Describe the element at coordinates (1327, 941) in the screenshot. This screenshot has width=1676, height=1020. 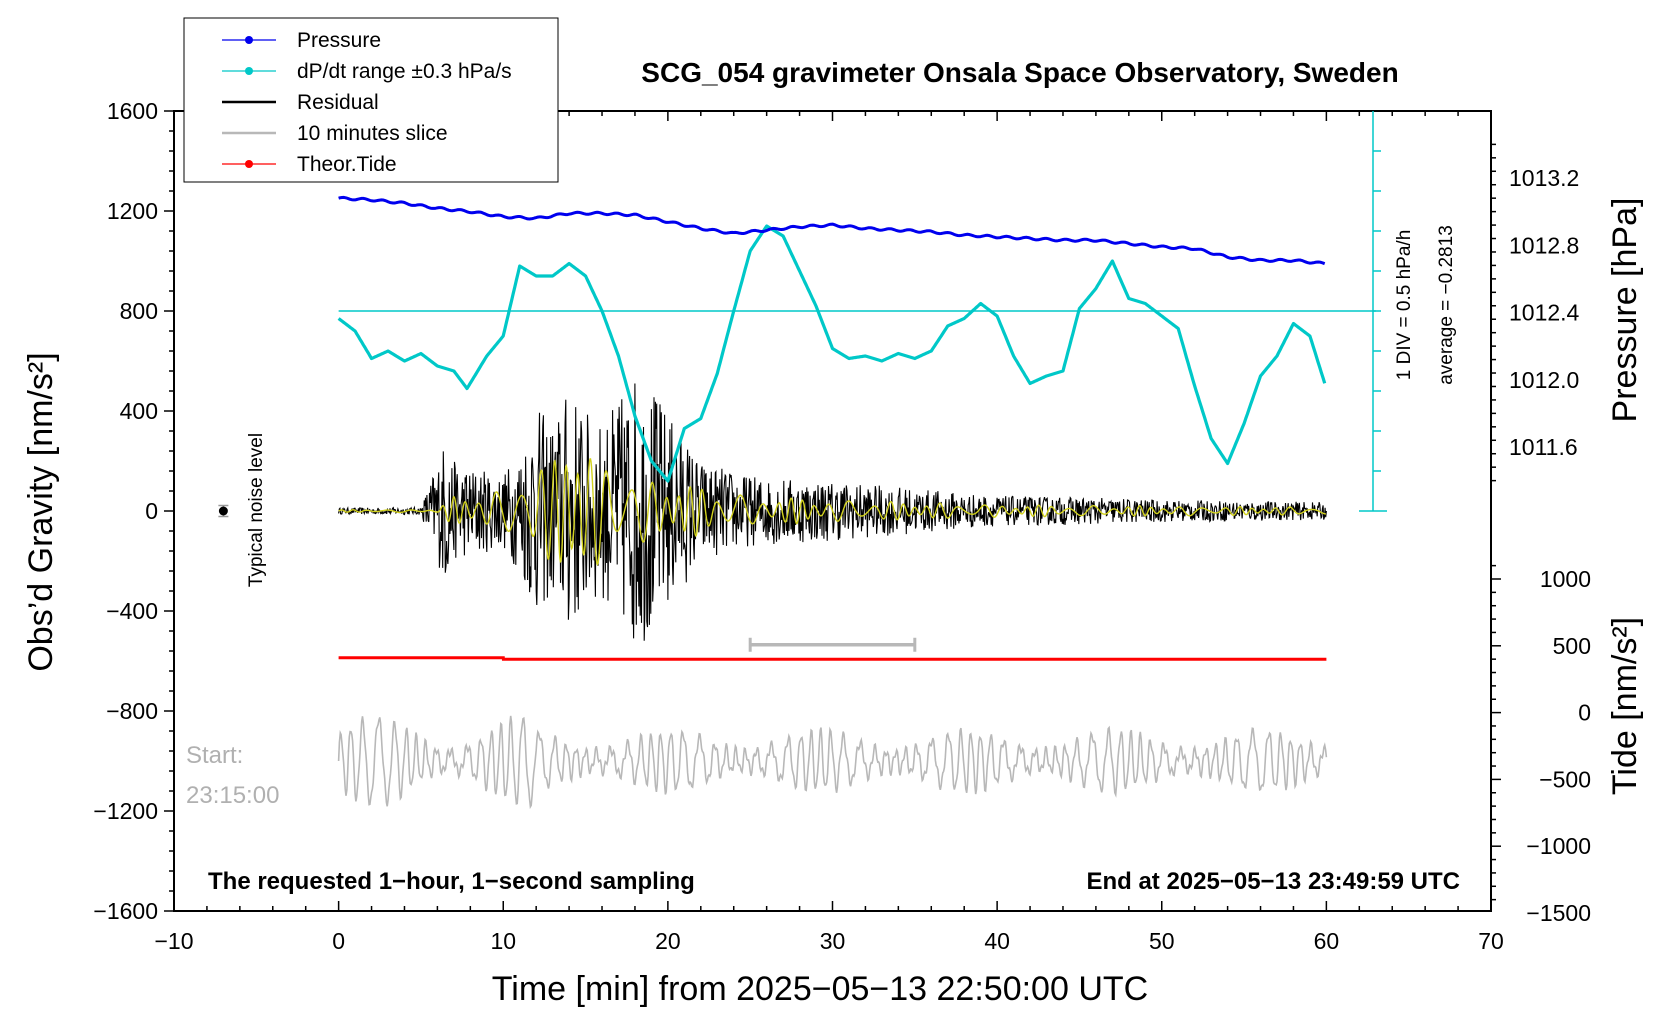
I see `x-tick-label: 60` at that location.